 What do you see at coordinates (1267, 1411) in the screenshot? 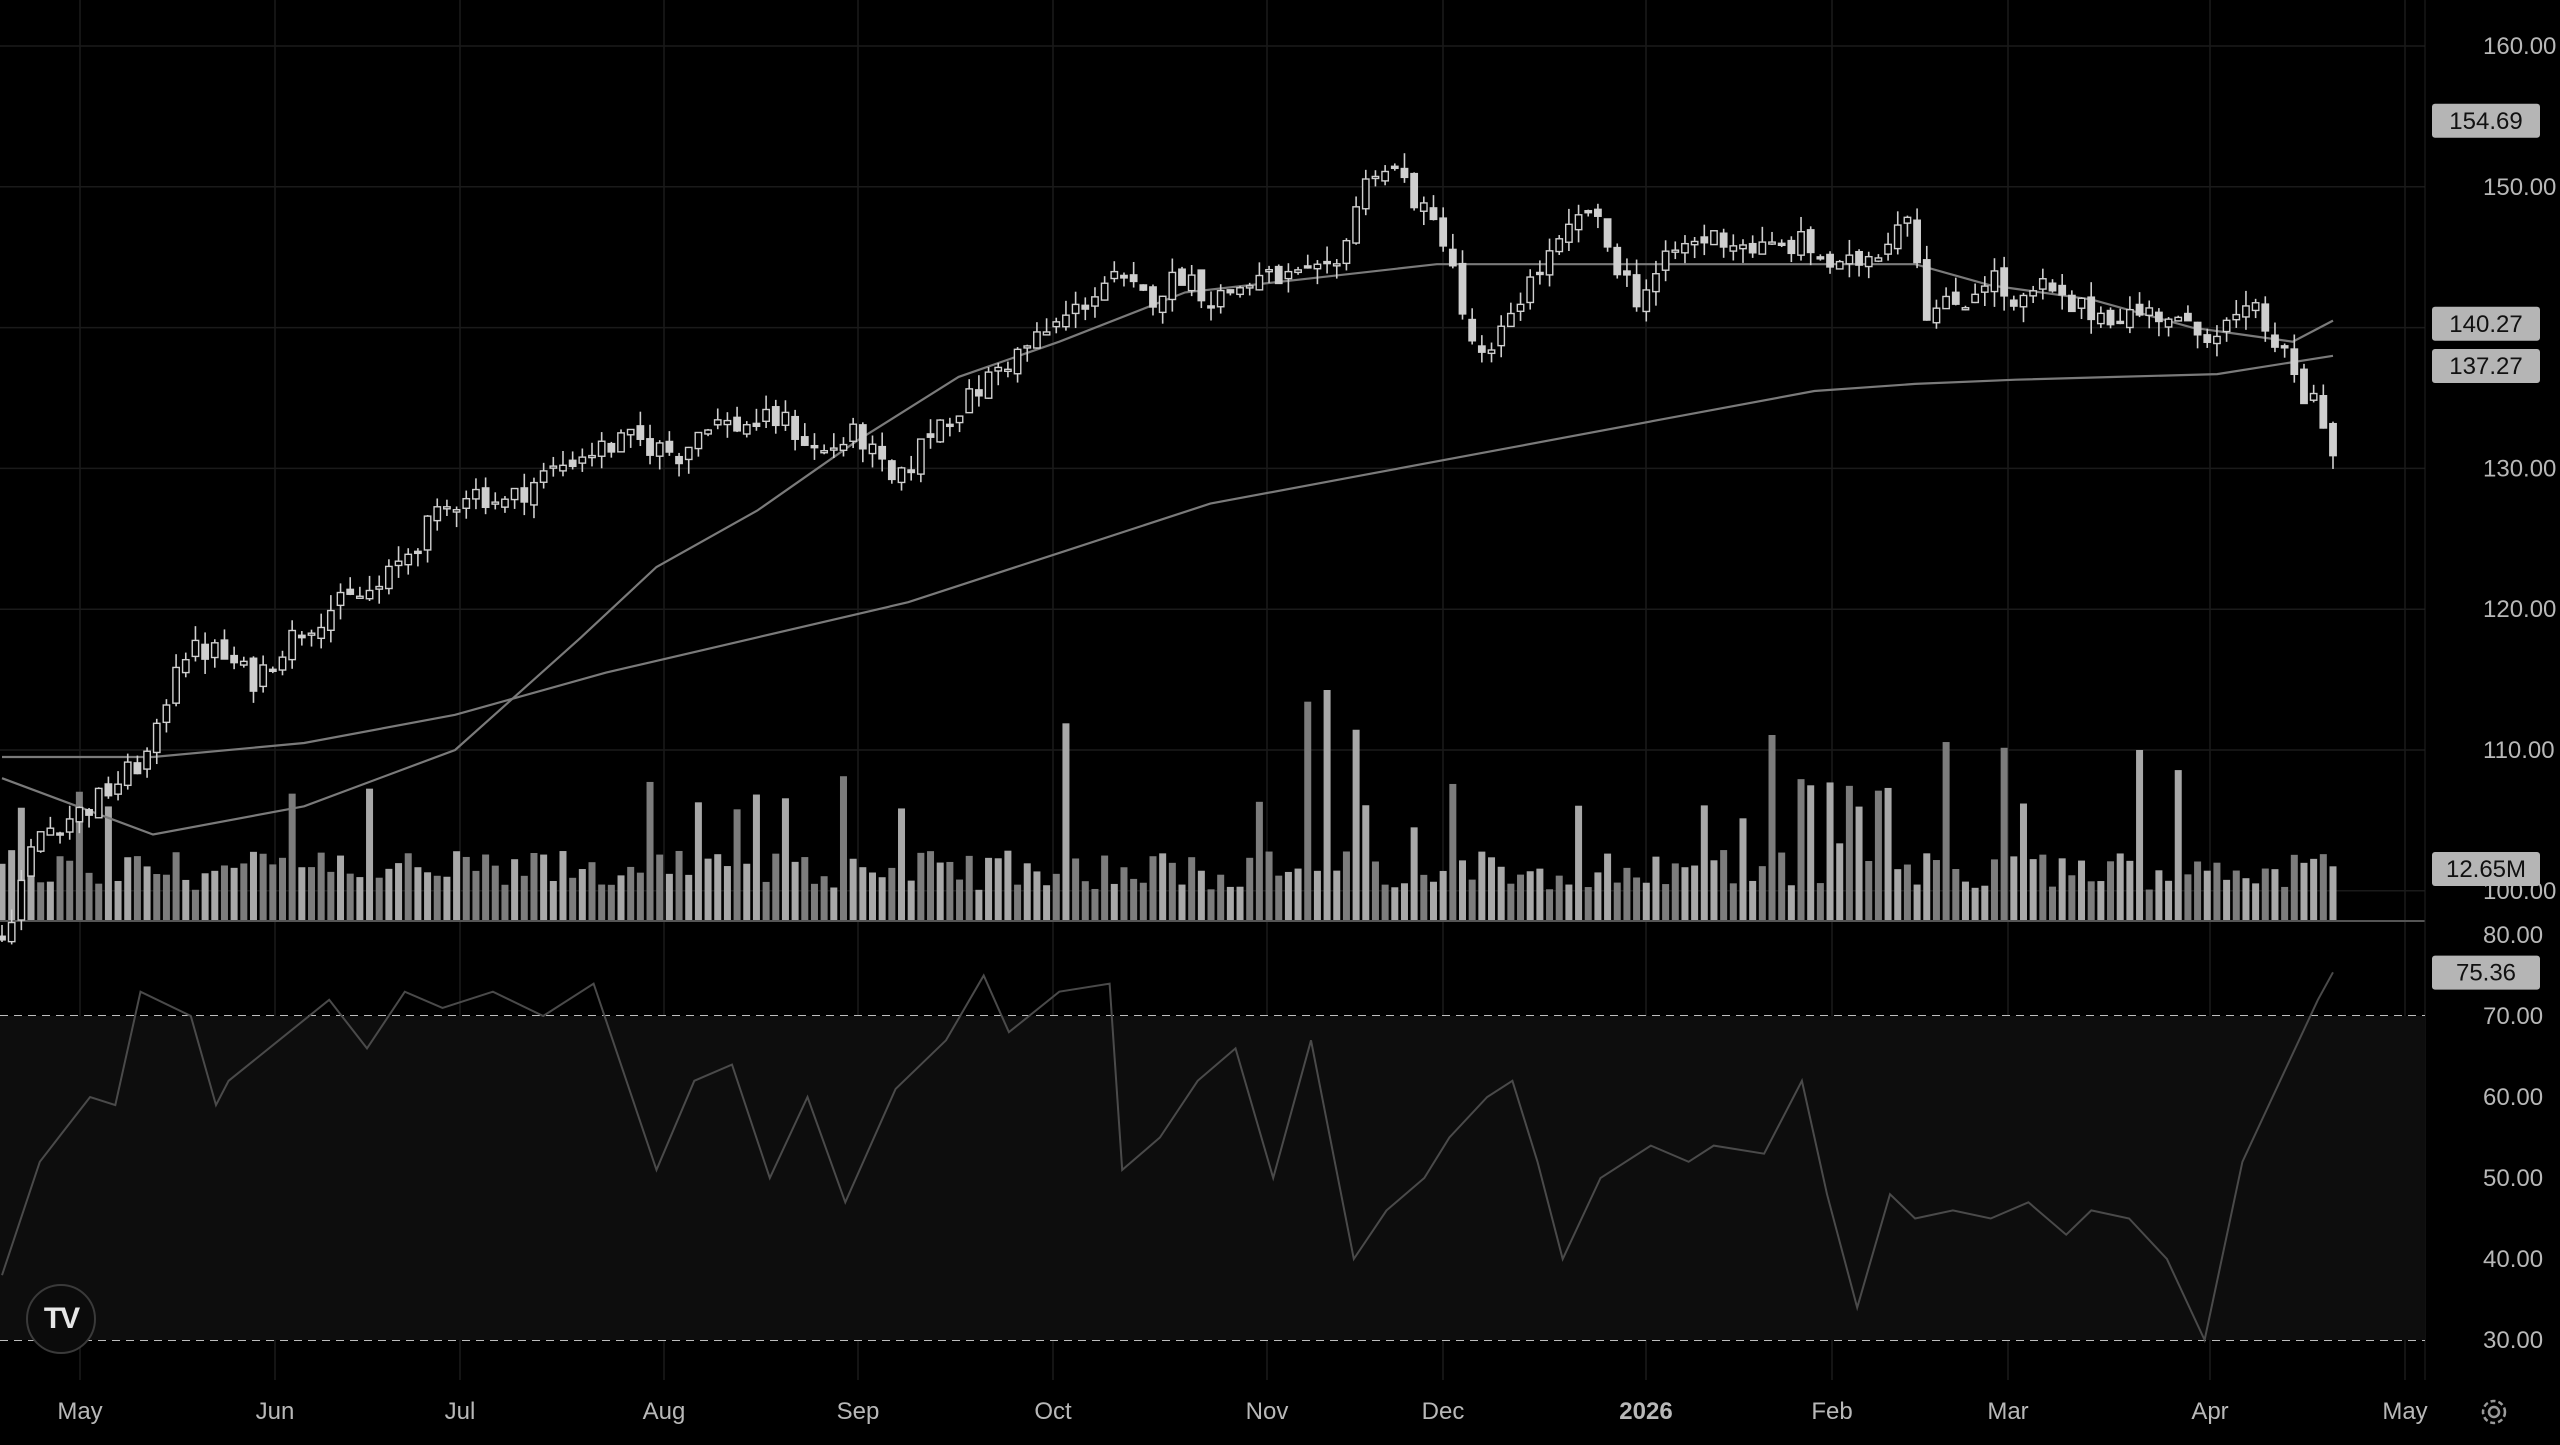
I see `time-axis-label: Nov` at bounding box center [1267, 1411].